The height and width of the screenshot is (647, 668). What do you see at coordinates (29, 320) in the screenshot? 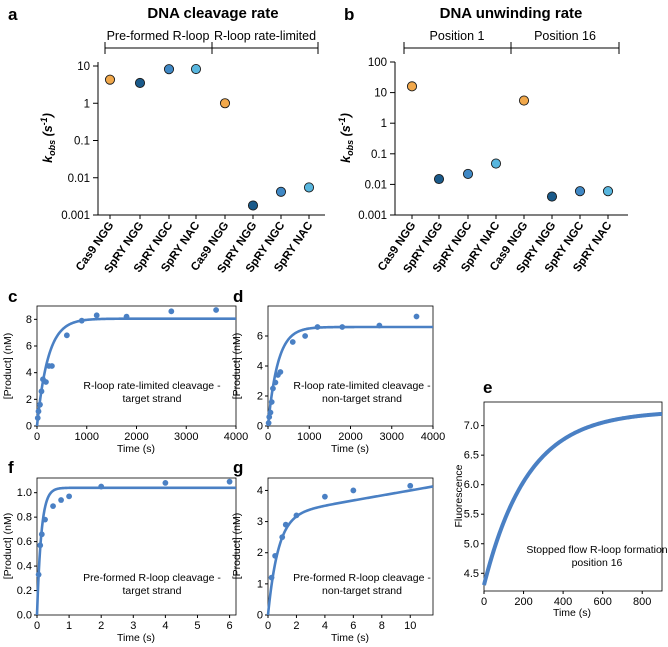
I see `y-tick-label: 8` at bounding box center [29, 320].